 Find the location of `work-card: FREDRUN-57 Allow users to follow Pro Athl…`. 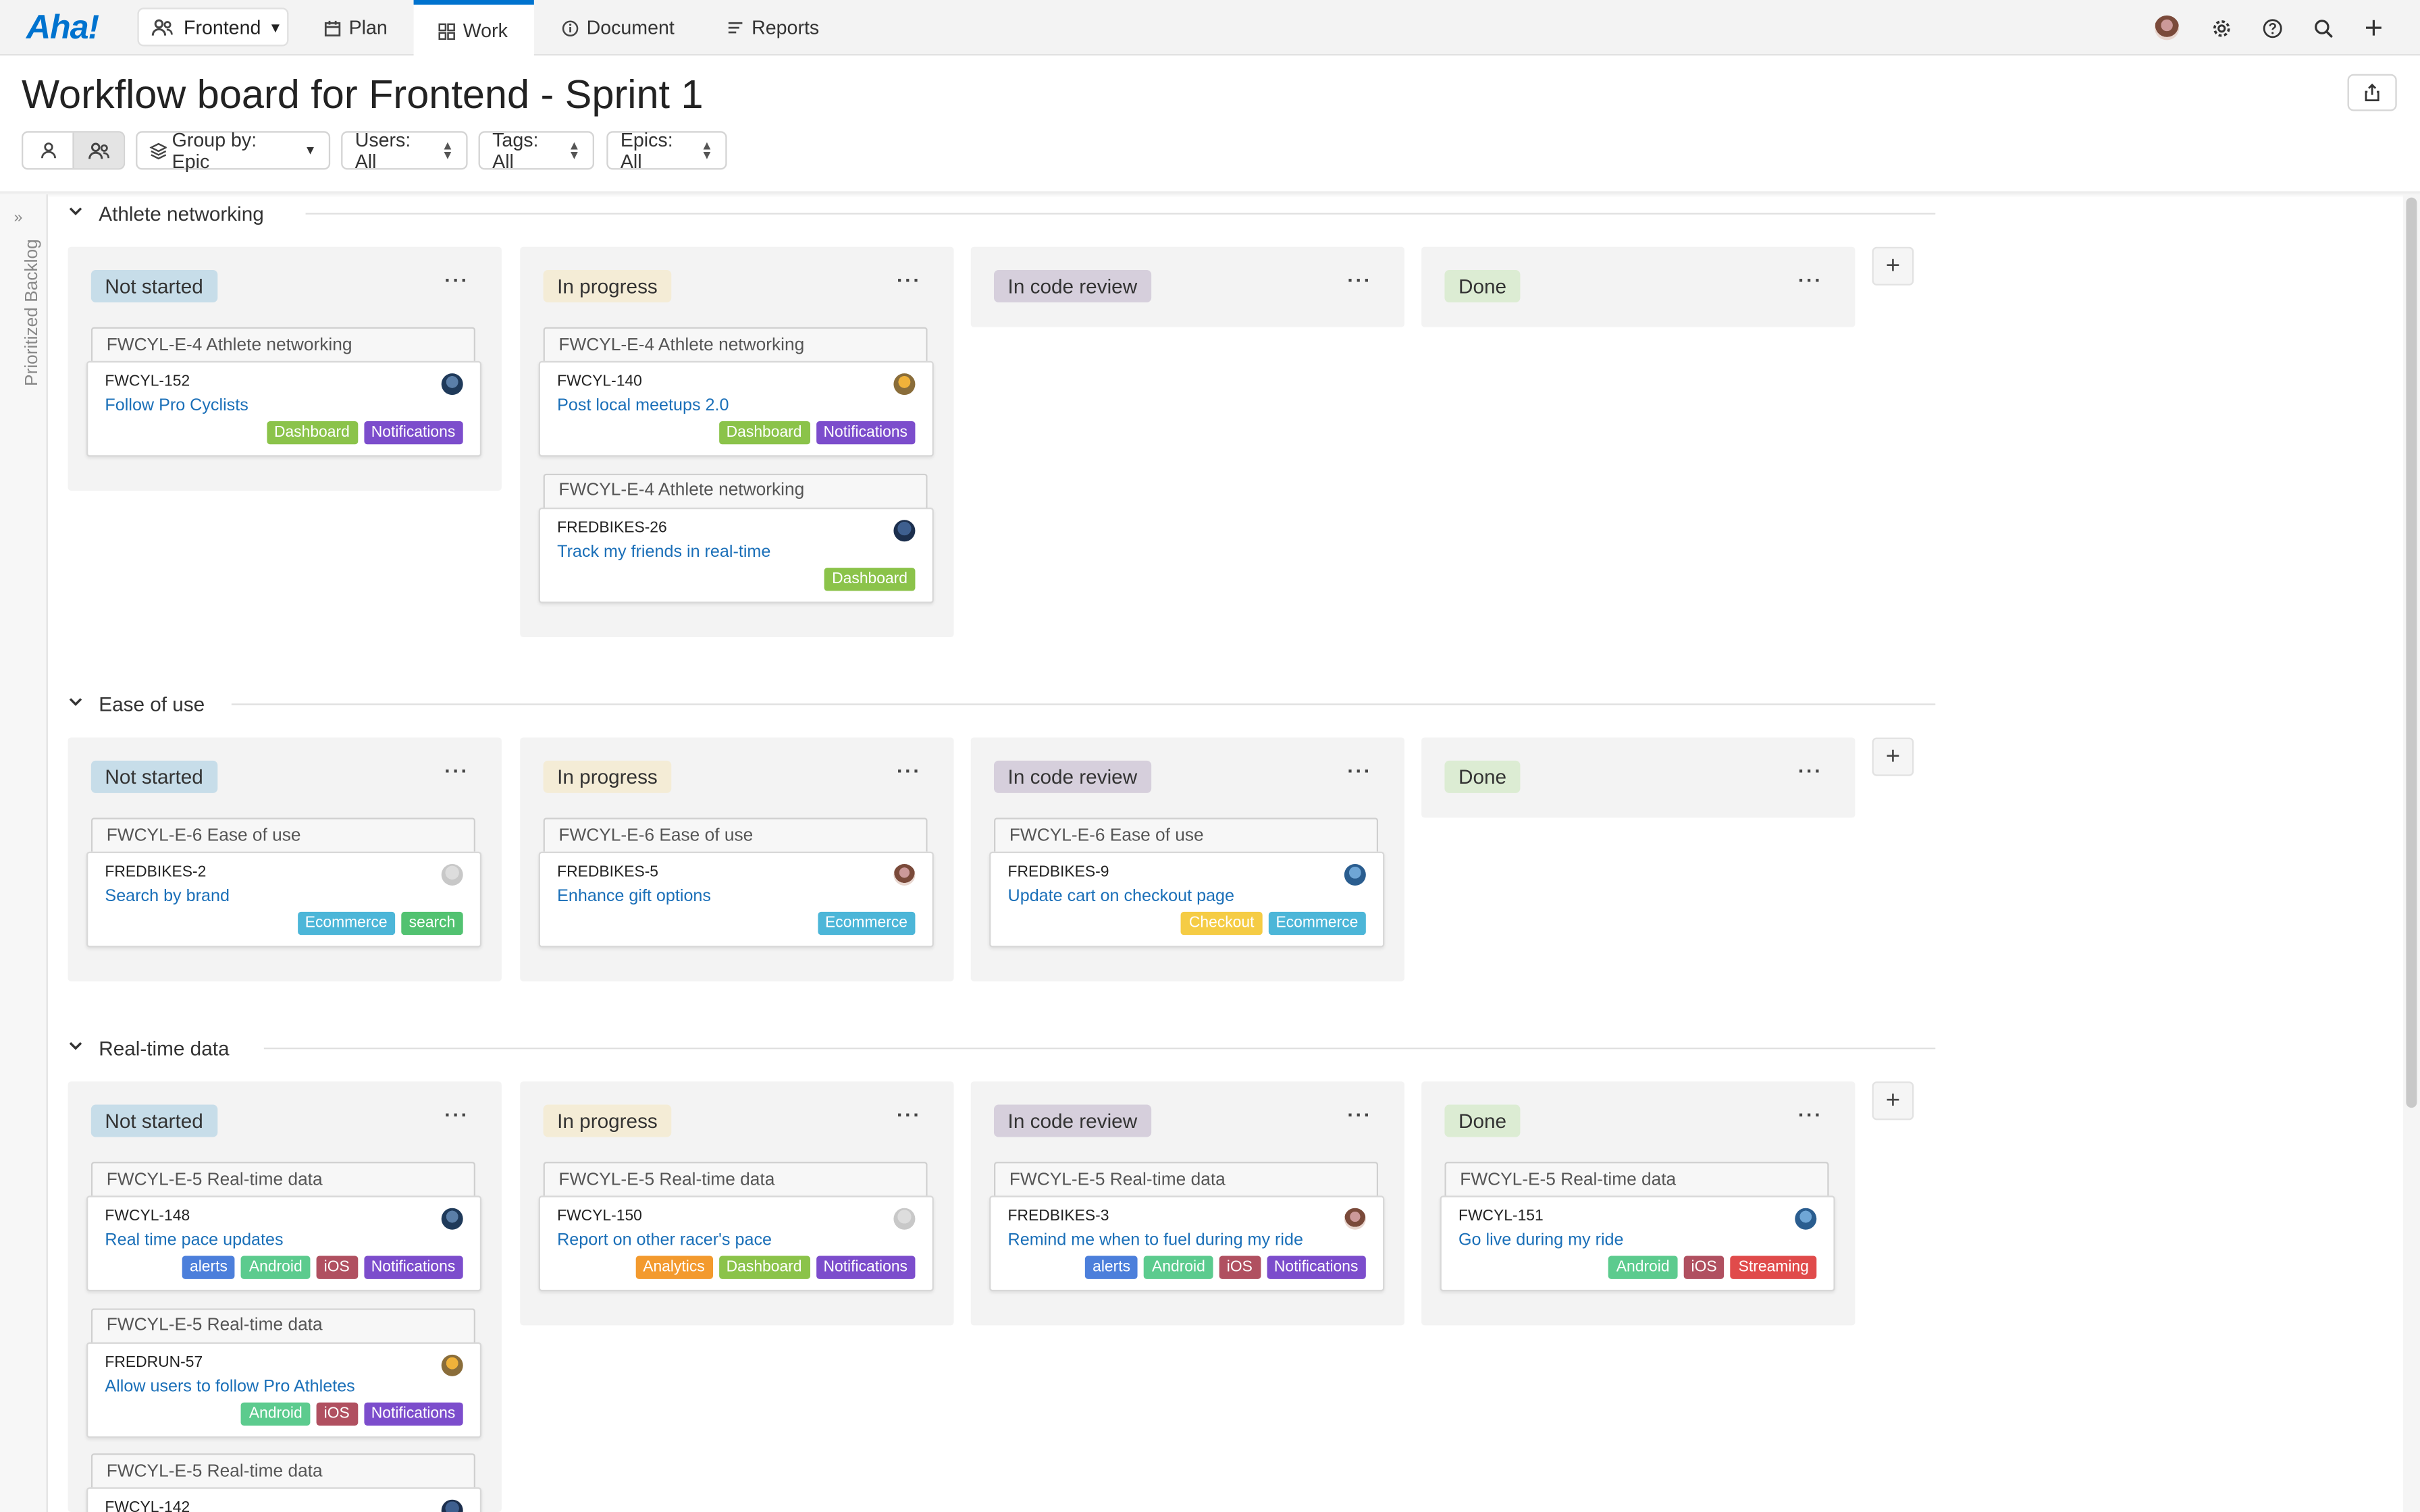

work-card: FREDRUN-57 Allow users to follow Pro Athl… is located at coordinates (284, 1389).